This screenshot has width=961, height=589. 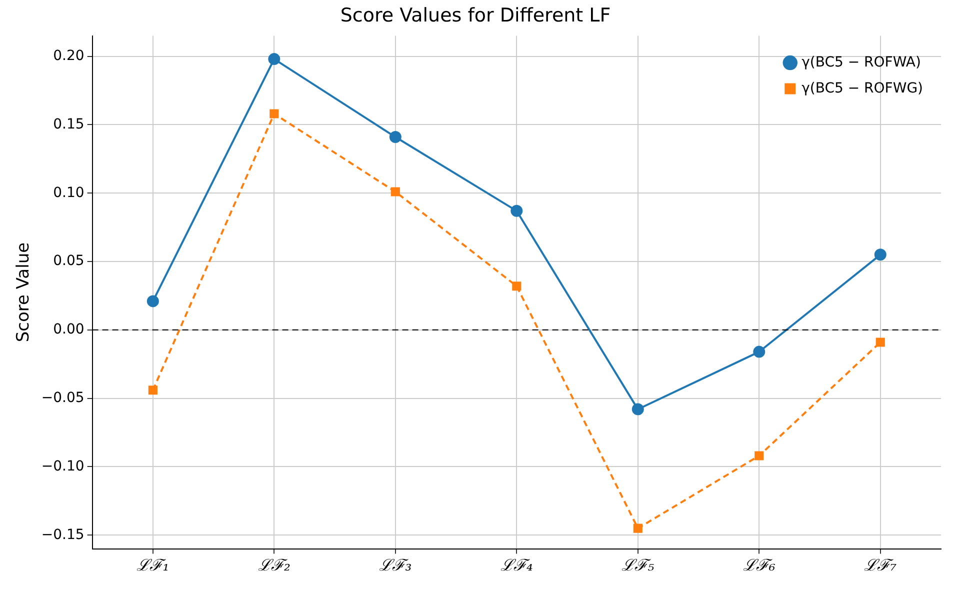 I want to click on y-tick-label: 0.10, so click(x=68, y=192).